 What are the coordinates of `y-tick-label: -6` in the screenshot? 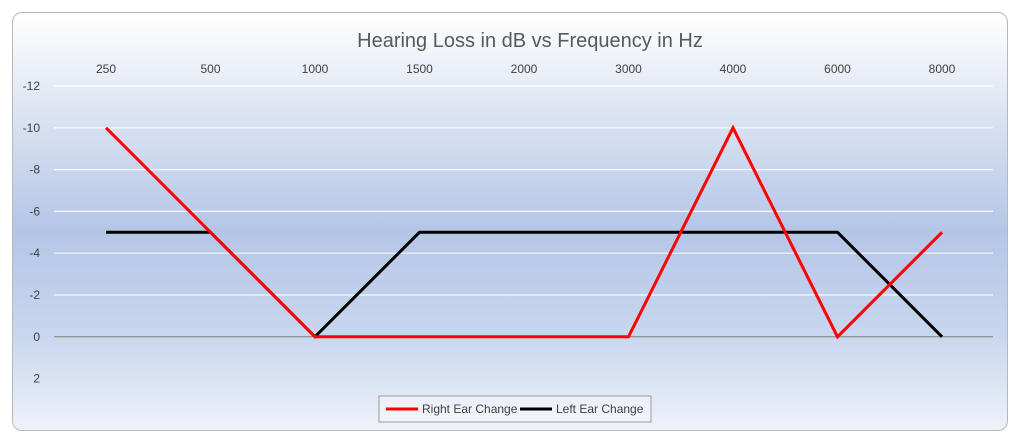 It's located at (34, 211).